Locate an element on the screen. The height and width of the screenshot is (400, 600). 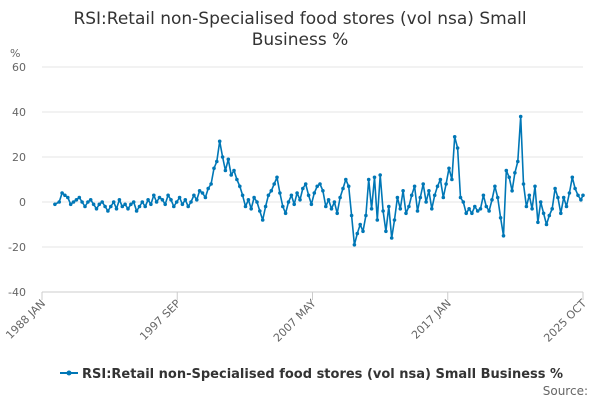
y-tick-label: 40 is located at coordinates (19, 112).